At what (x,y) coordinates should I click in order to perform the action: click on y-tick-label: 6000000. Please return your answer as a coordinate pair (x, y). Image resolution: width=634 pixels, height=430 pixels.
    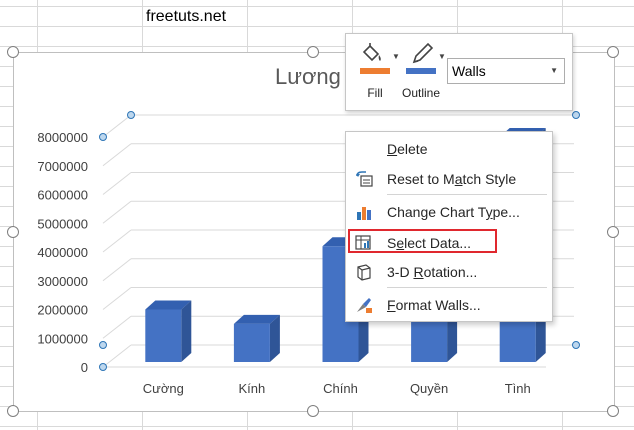
    Looking at the image, I should click on (62, 195).